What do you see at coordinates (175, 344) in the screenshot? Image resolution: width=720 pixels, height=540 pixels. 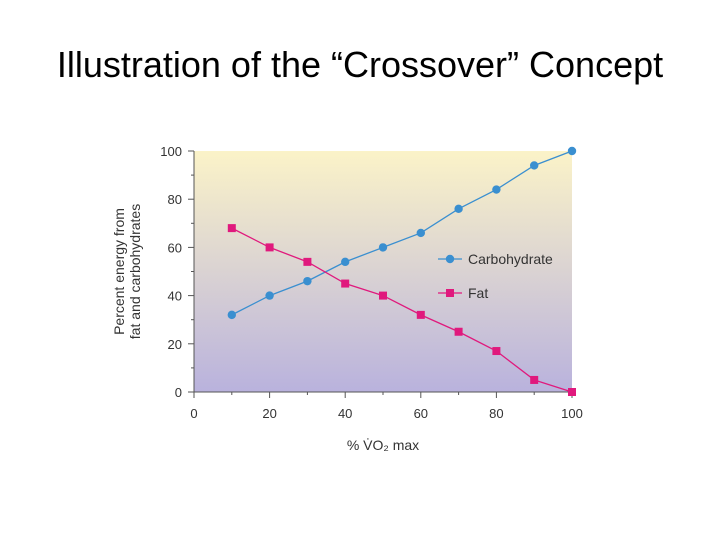 I see `y-tick-label: 20` at bounding box center [175, 344].